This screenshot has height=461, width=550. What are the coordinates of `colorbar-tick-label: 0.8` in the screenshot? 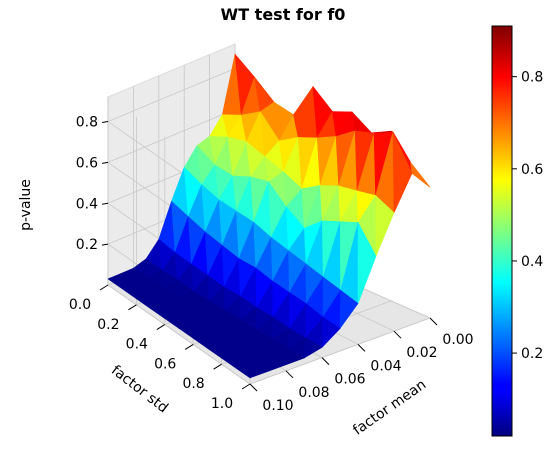 It's located at (532, 78).